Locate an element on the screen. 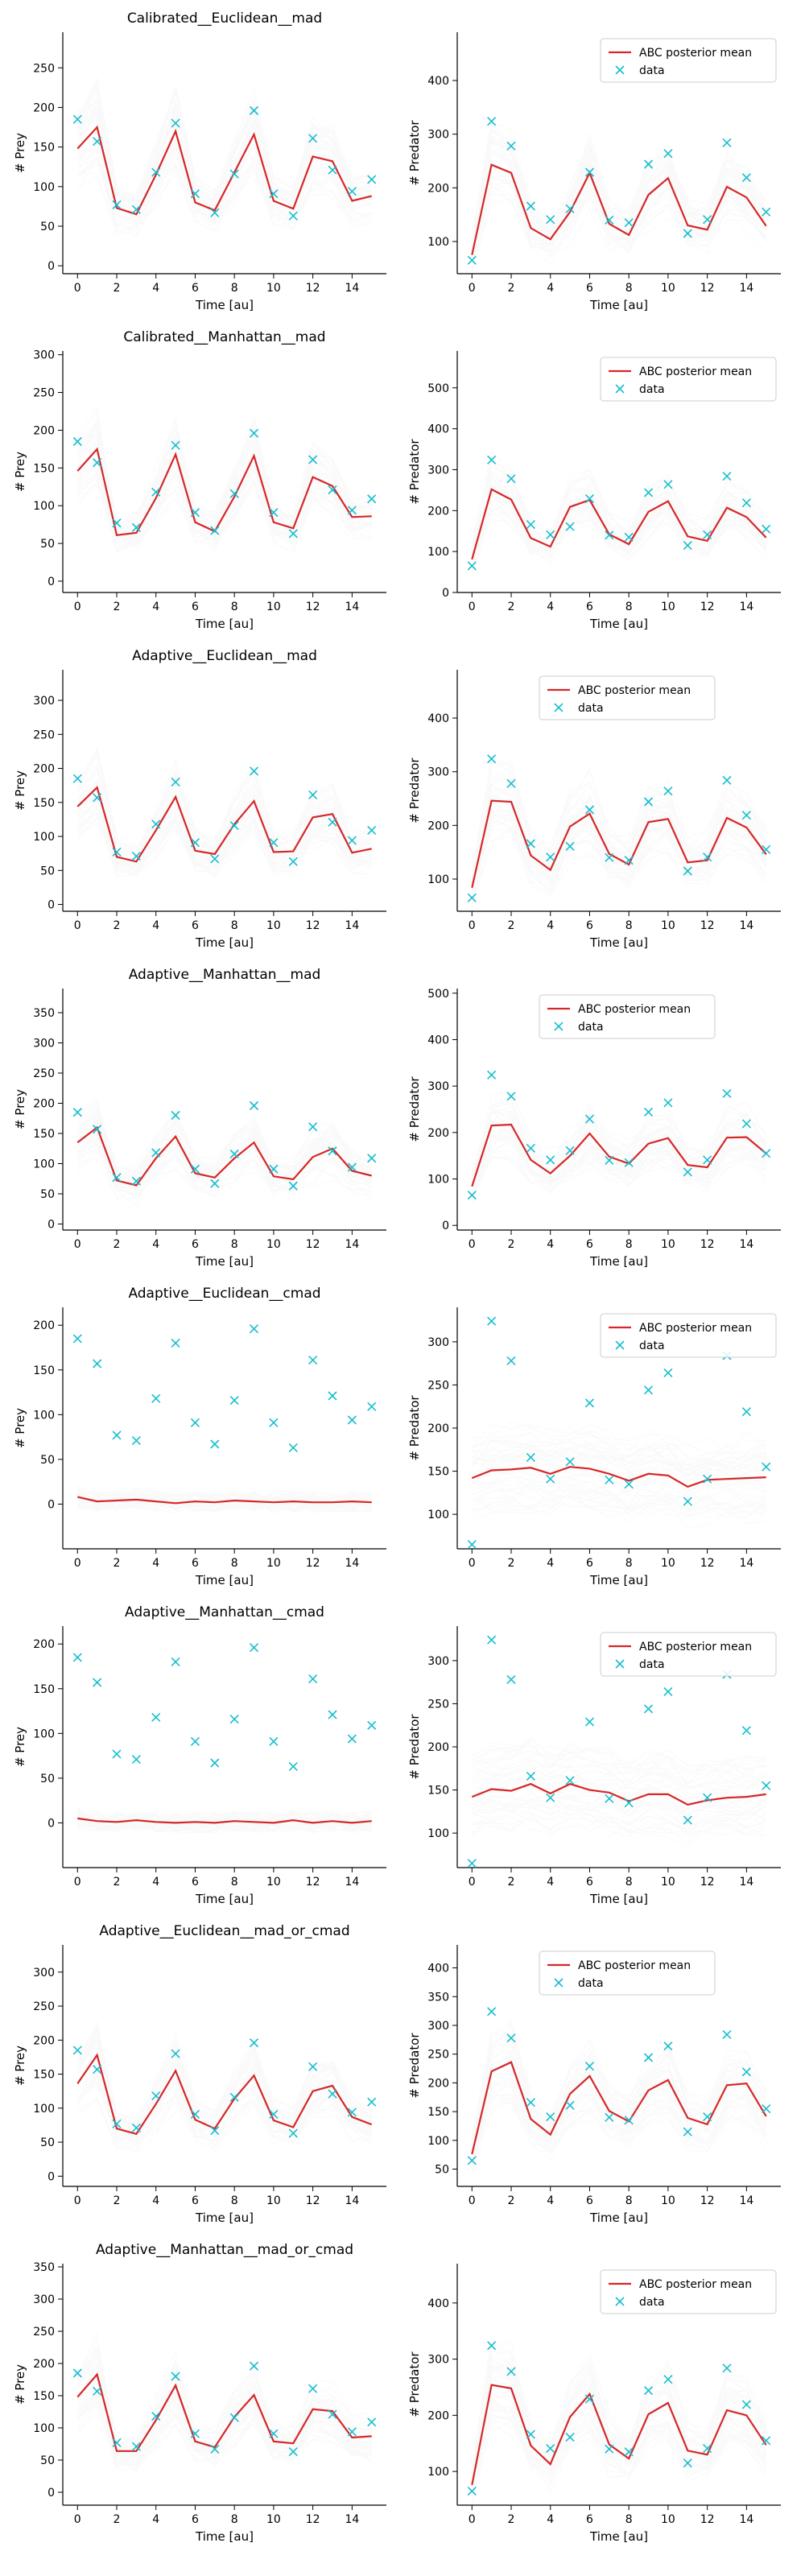 Image resolution: width=805 pixels, height=2576 pixels. posterior-samples is located at coordinates (224, 480).